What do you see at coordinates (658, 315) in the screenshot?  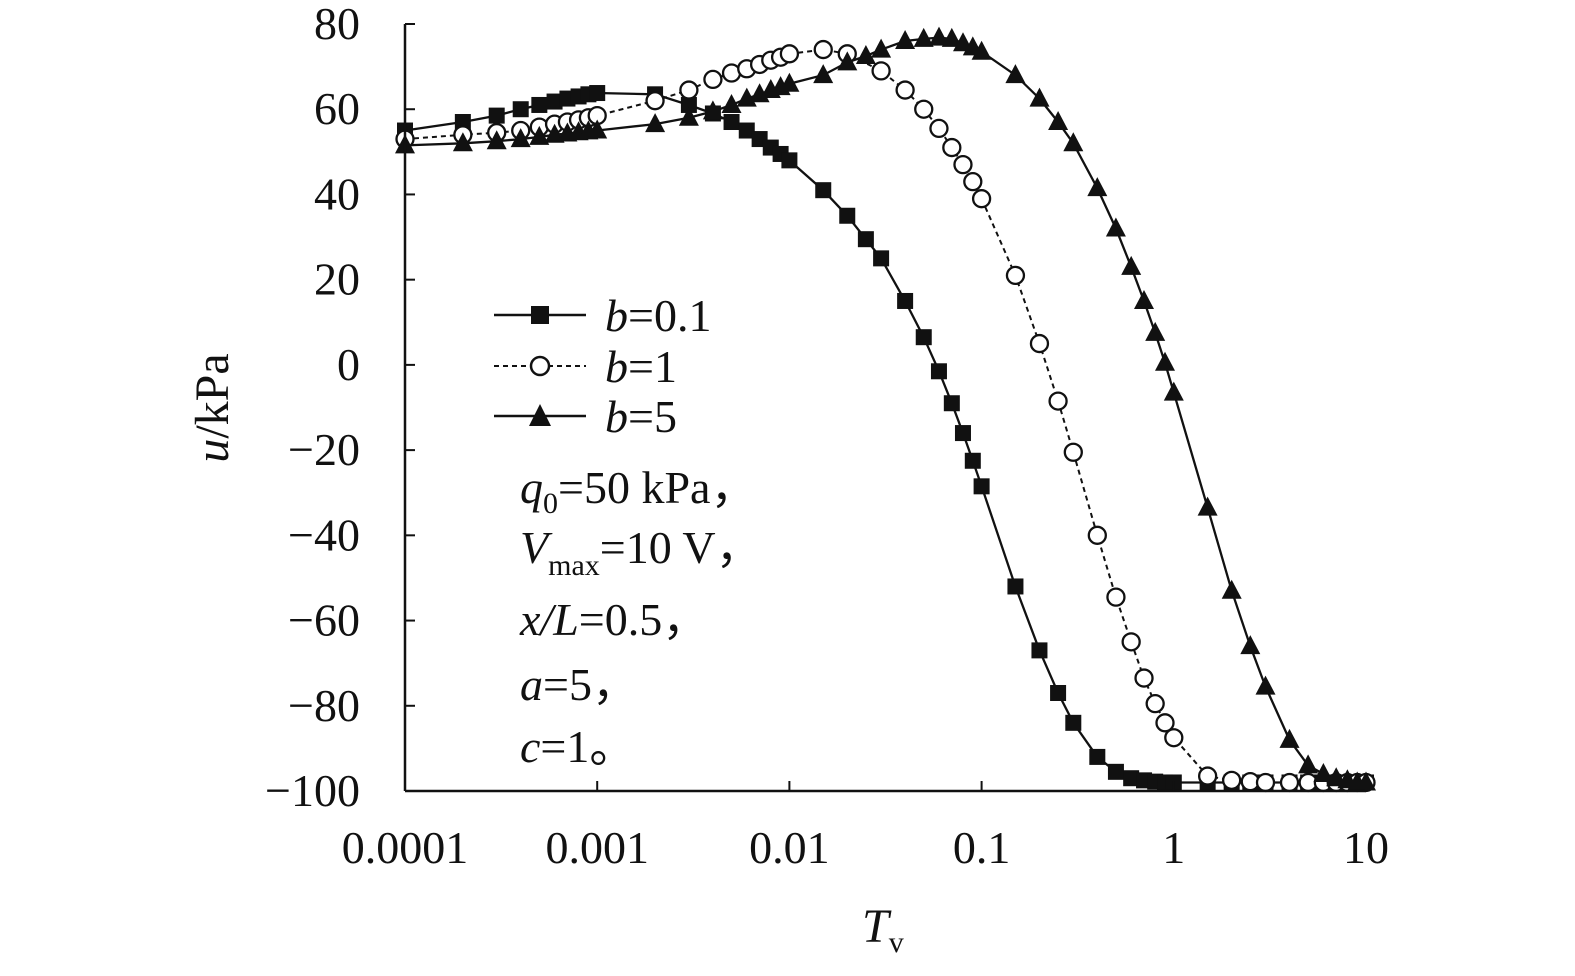 I see `legend-label-0: b=0.1` at bounding box center [658, 315].